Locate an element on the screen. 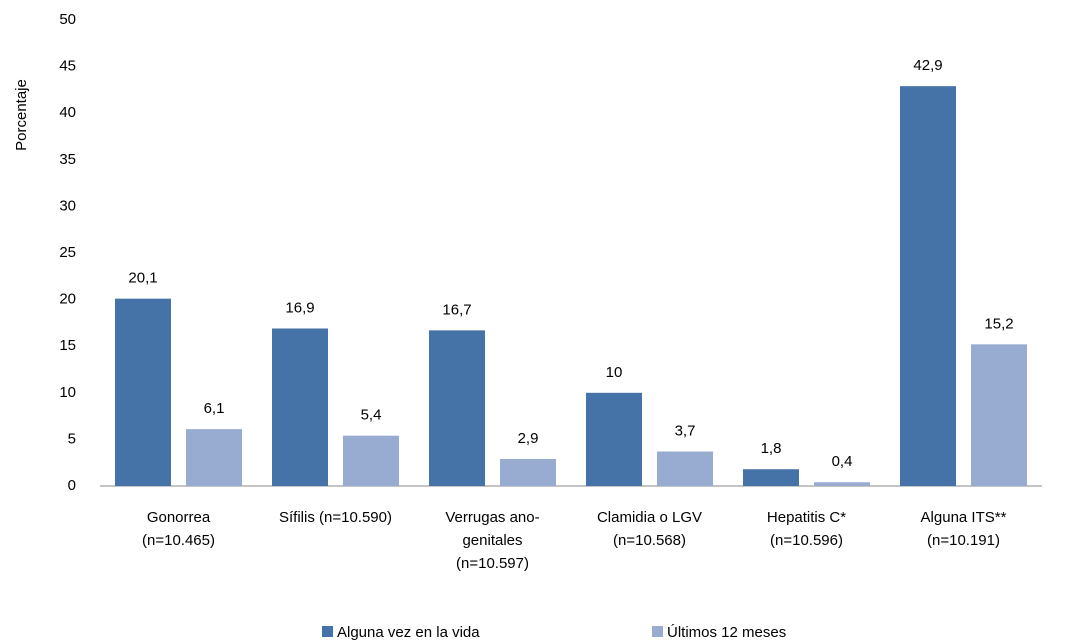 The height and width of the screenshot is (644, 1090). x-tick-label: Sífilis (n=10.590) is located at coordinates (335, 517).